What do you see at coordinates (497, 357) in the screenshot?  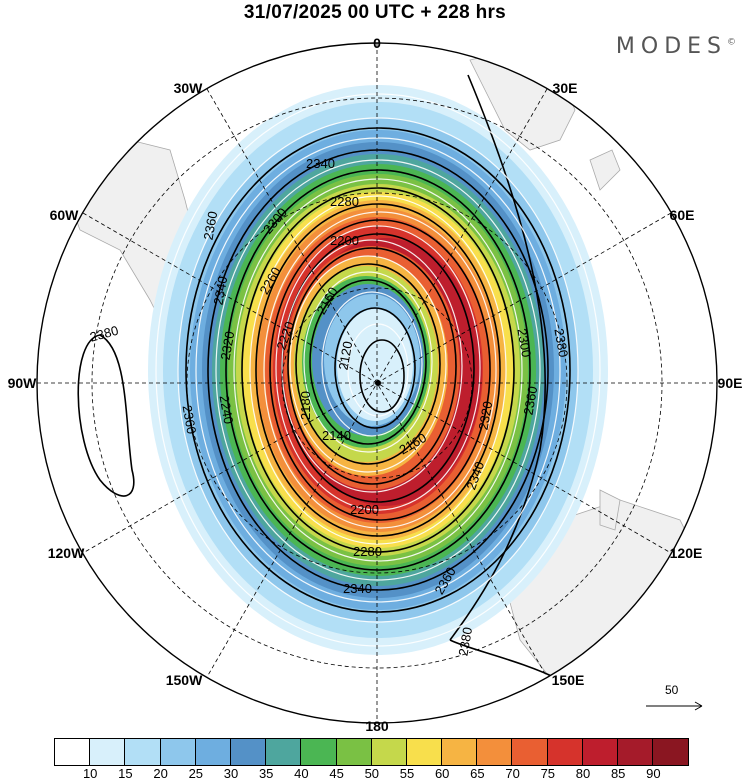 I see `contour-2360-east` at bounding box center [497, 357].